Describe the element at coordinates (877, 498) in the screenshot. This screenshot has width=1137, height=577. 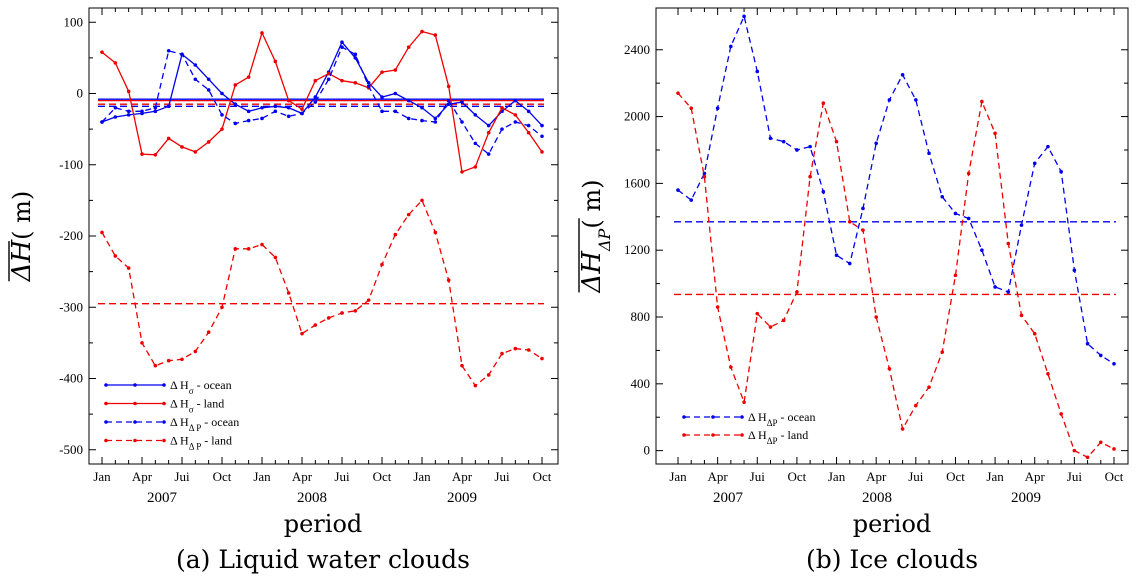
I see `year-labels: 2007 2008 2009` at that location.